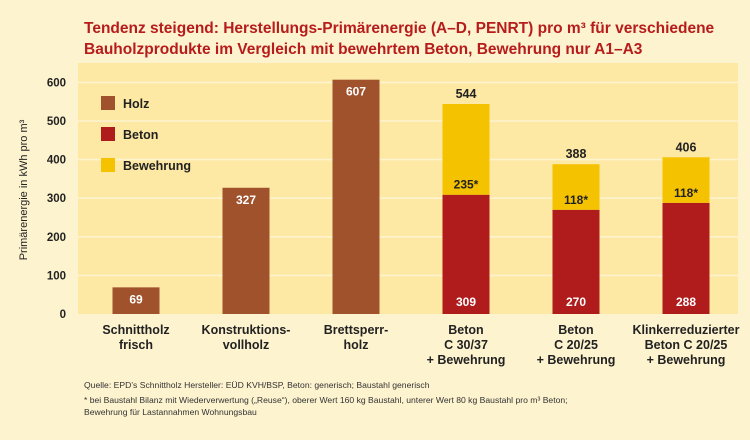 Image resolution: width=750 pixels, height=440 pixels. I want to click on x-category-label: Beton C 20/25, so click(686, 345).